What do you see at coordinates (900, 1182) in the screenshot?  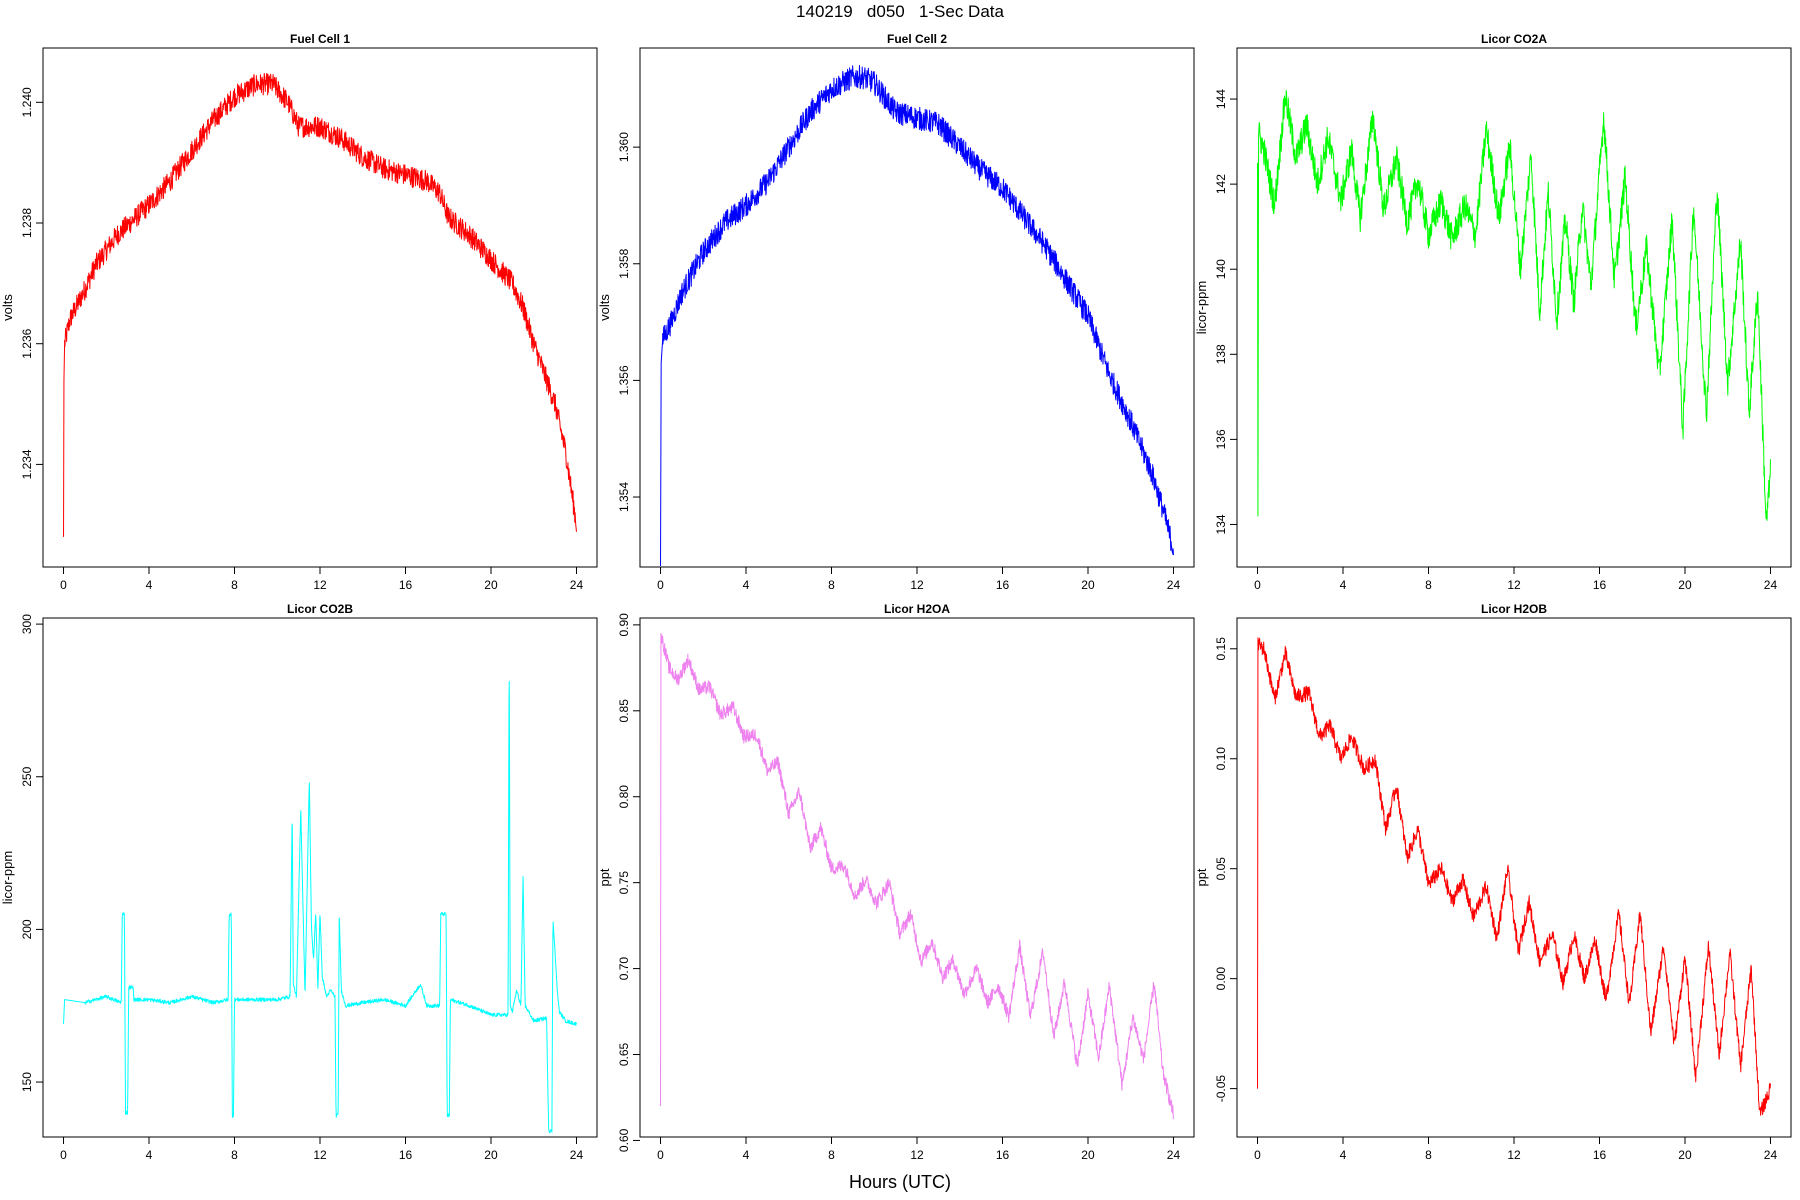 I see `x-axis-label: Hours (UTC)` at bounding box center [900, 1182].